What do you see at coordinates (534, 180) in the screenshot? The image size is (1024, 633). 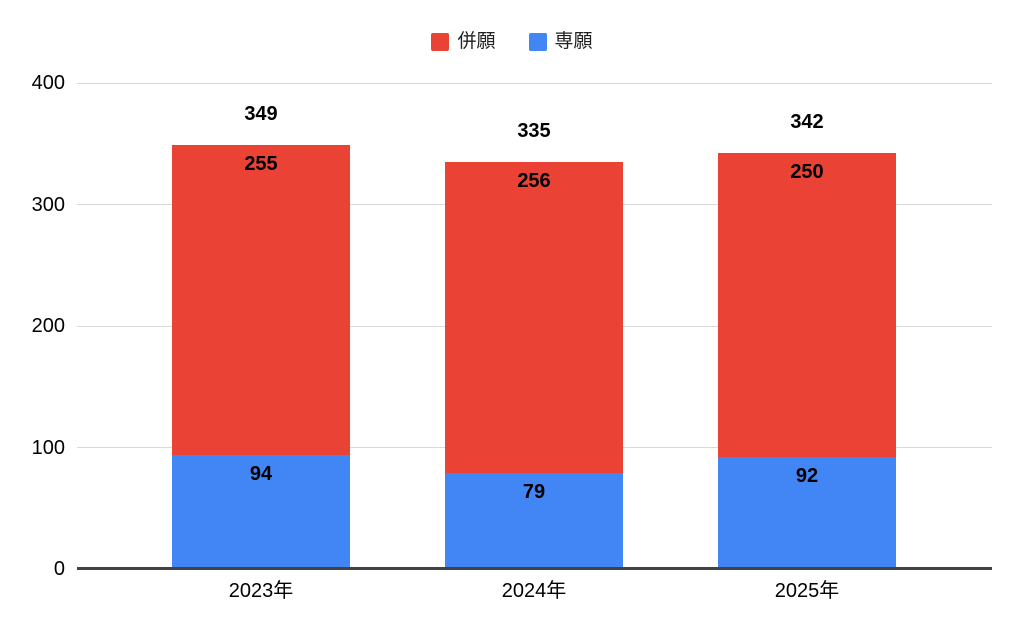 I see `segment-value-label: 256` at bounding box center [534, 180].